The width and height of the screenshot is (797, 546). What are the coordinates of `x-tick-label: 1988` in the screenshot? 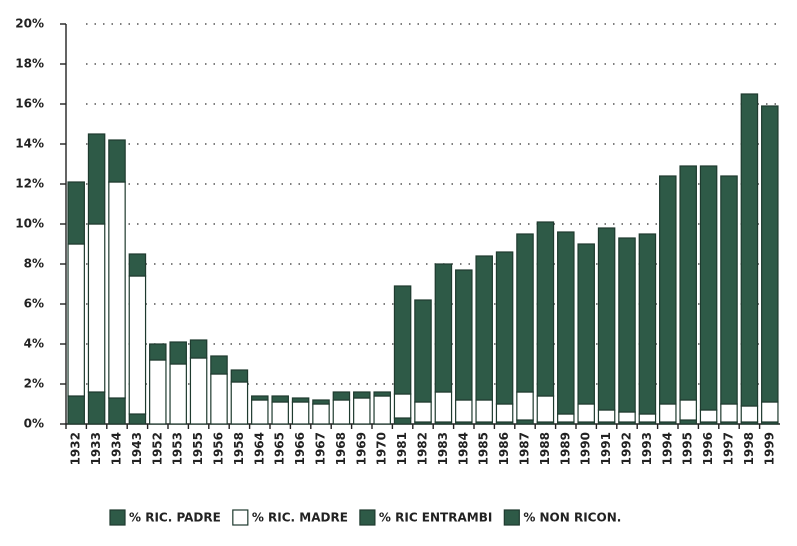 It's located at (545, 448).